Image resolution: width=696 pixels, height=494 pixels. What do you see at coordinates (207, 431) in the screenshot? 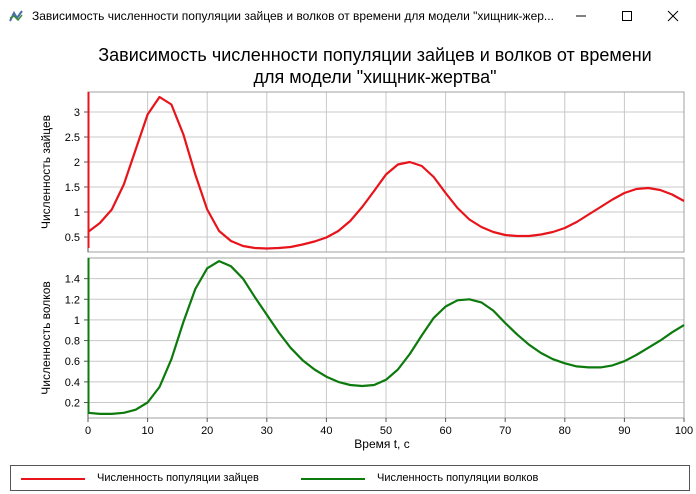
I see `x-tick-label: 20` at bounding box center [207, 431].